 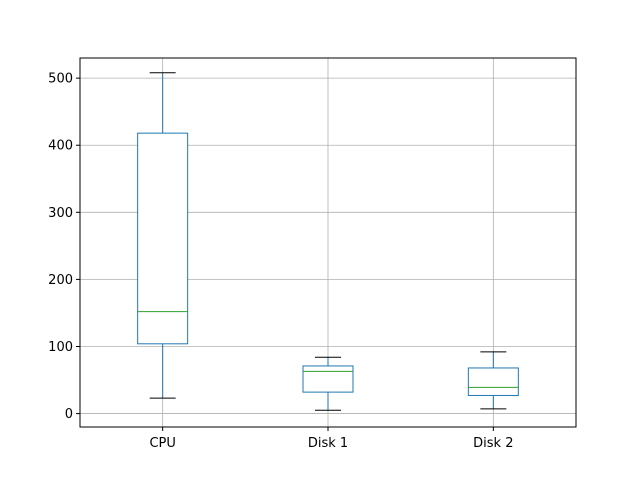 I want to click on x-tick-label: Disk 1, so click(x=328, y=443).